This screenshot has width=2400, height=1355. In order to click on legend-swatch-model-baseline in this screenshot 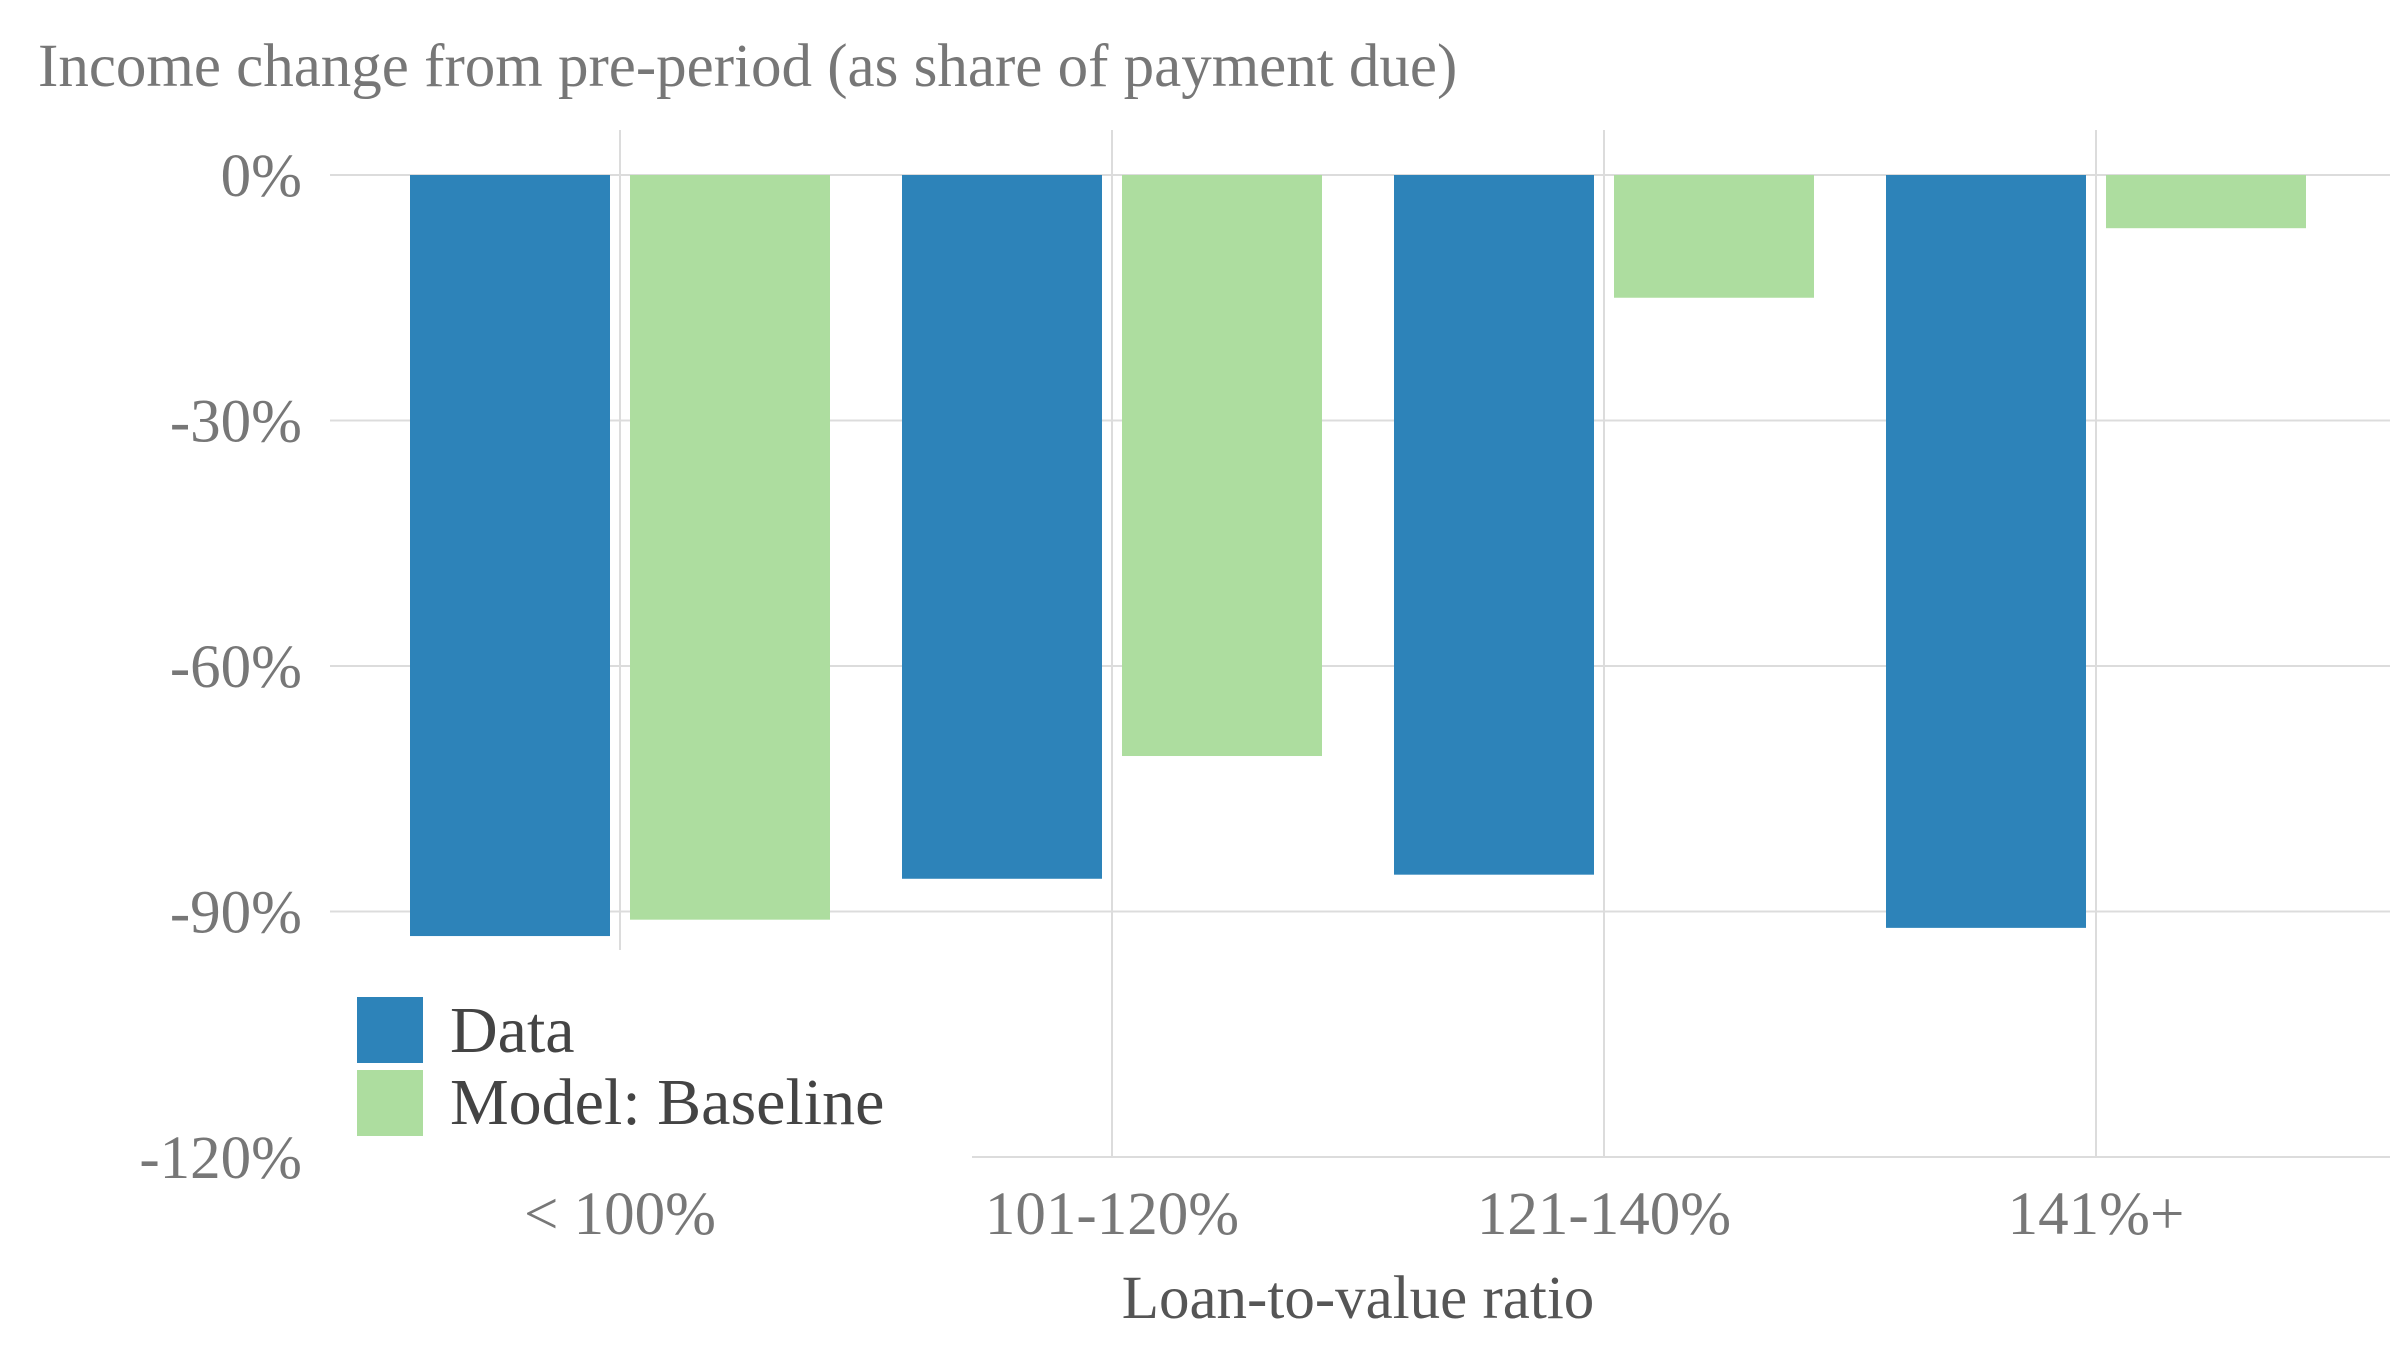, I will do `click(390, 1103)`.